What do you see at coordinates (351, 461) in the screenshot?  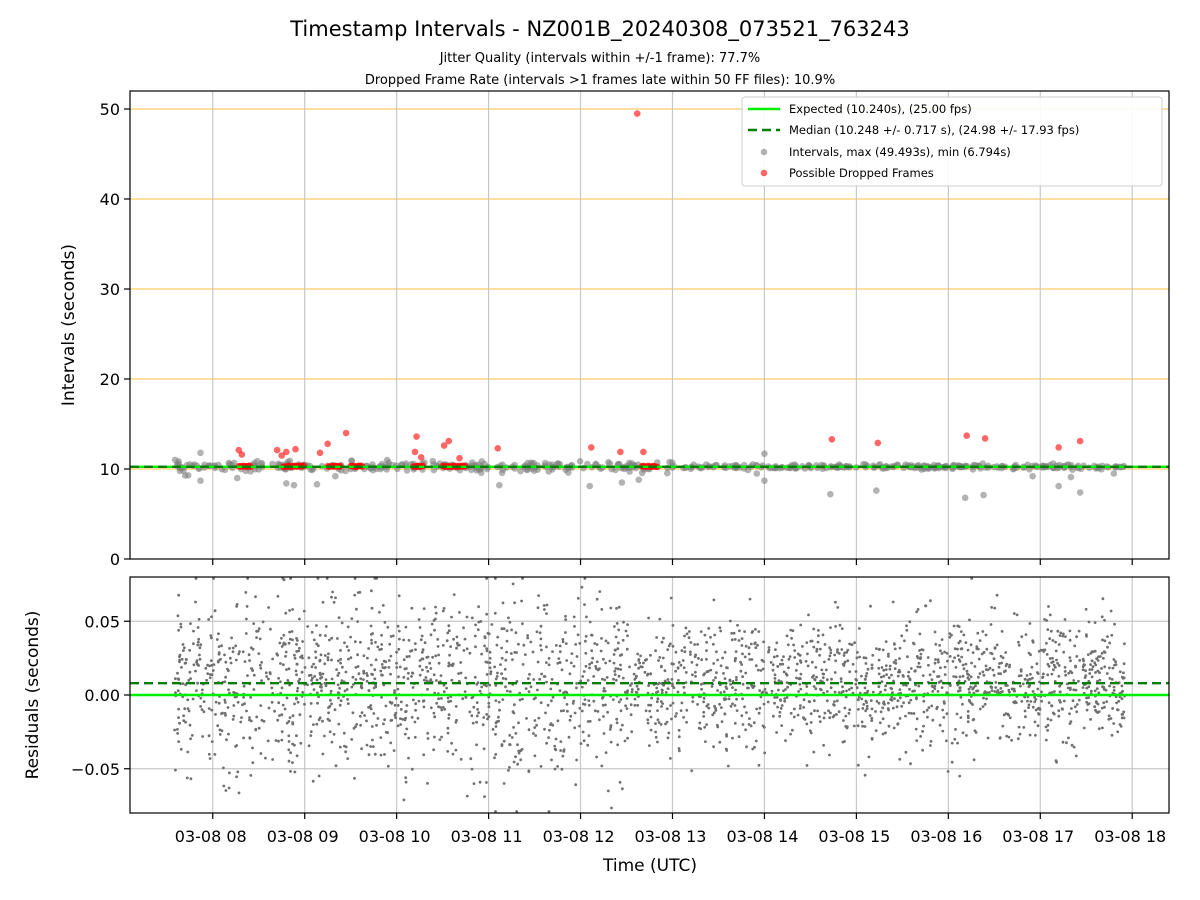 I see `interval-point` at bounding box center [351, 461].